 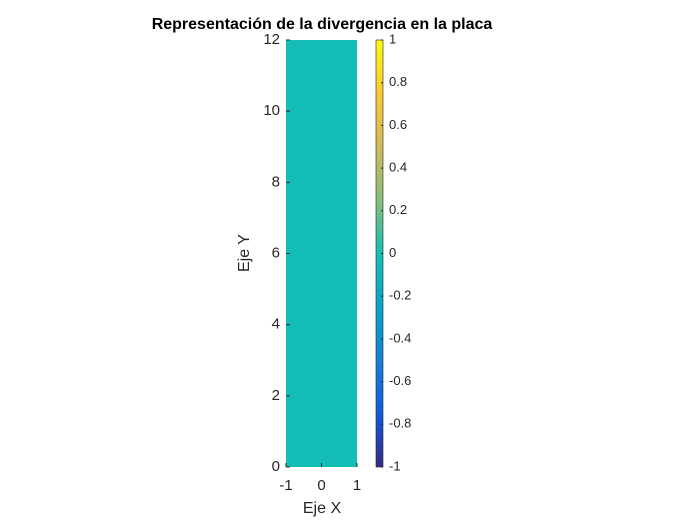 I want to click on colorbar-tick-label: 0, so click(x=392, y=252).